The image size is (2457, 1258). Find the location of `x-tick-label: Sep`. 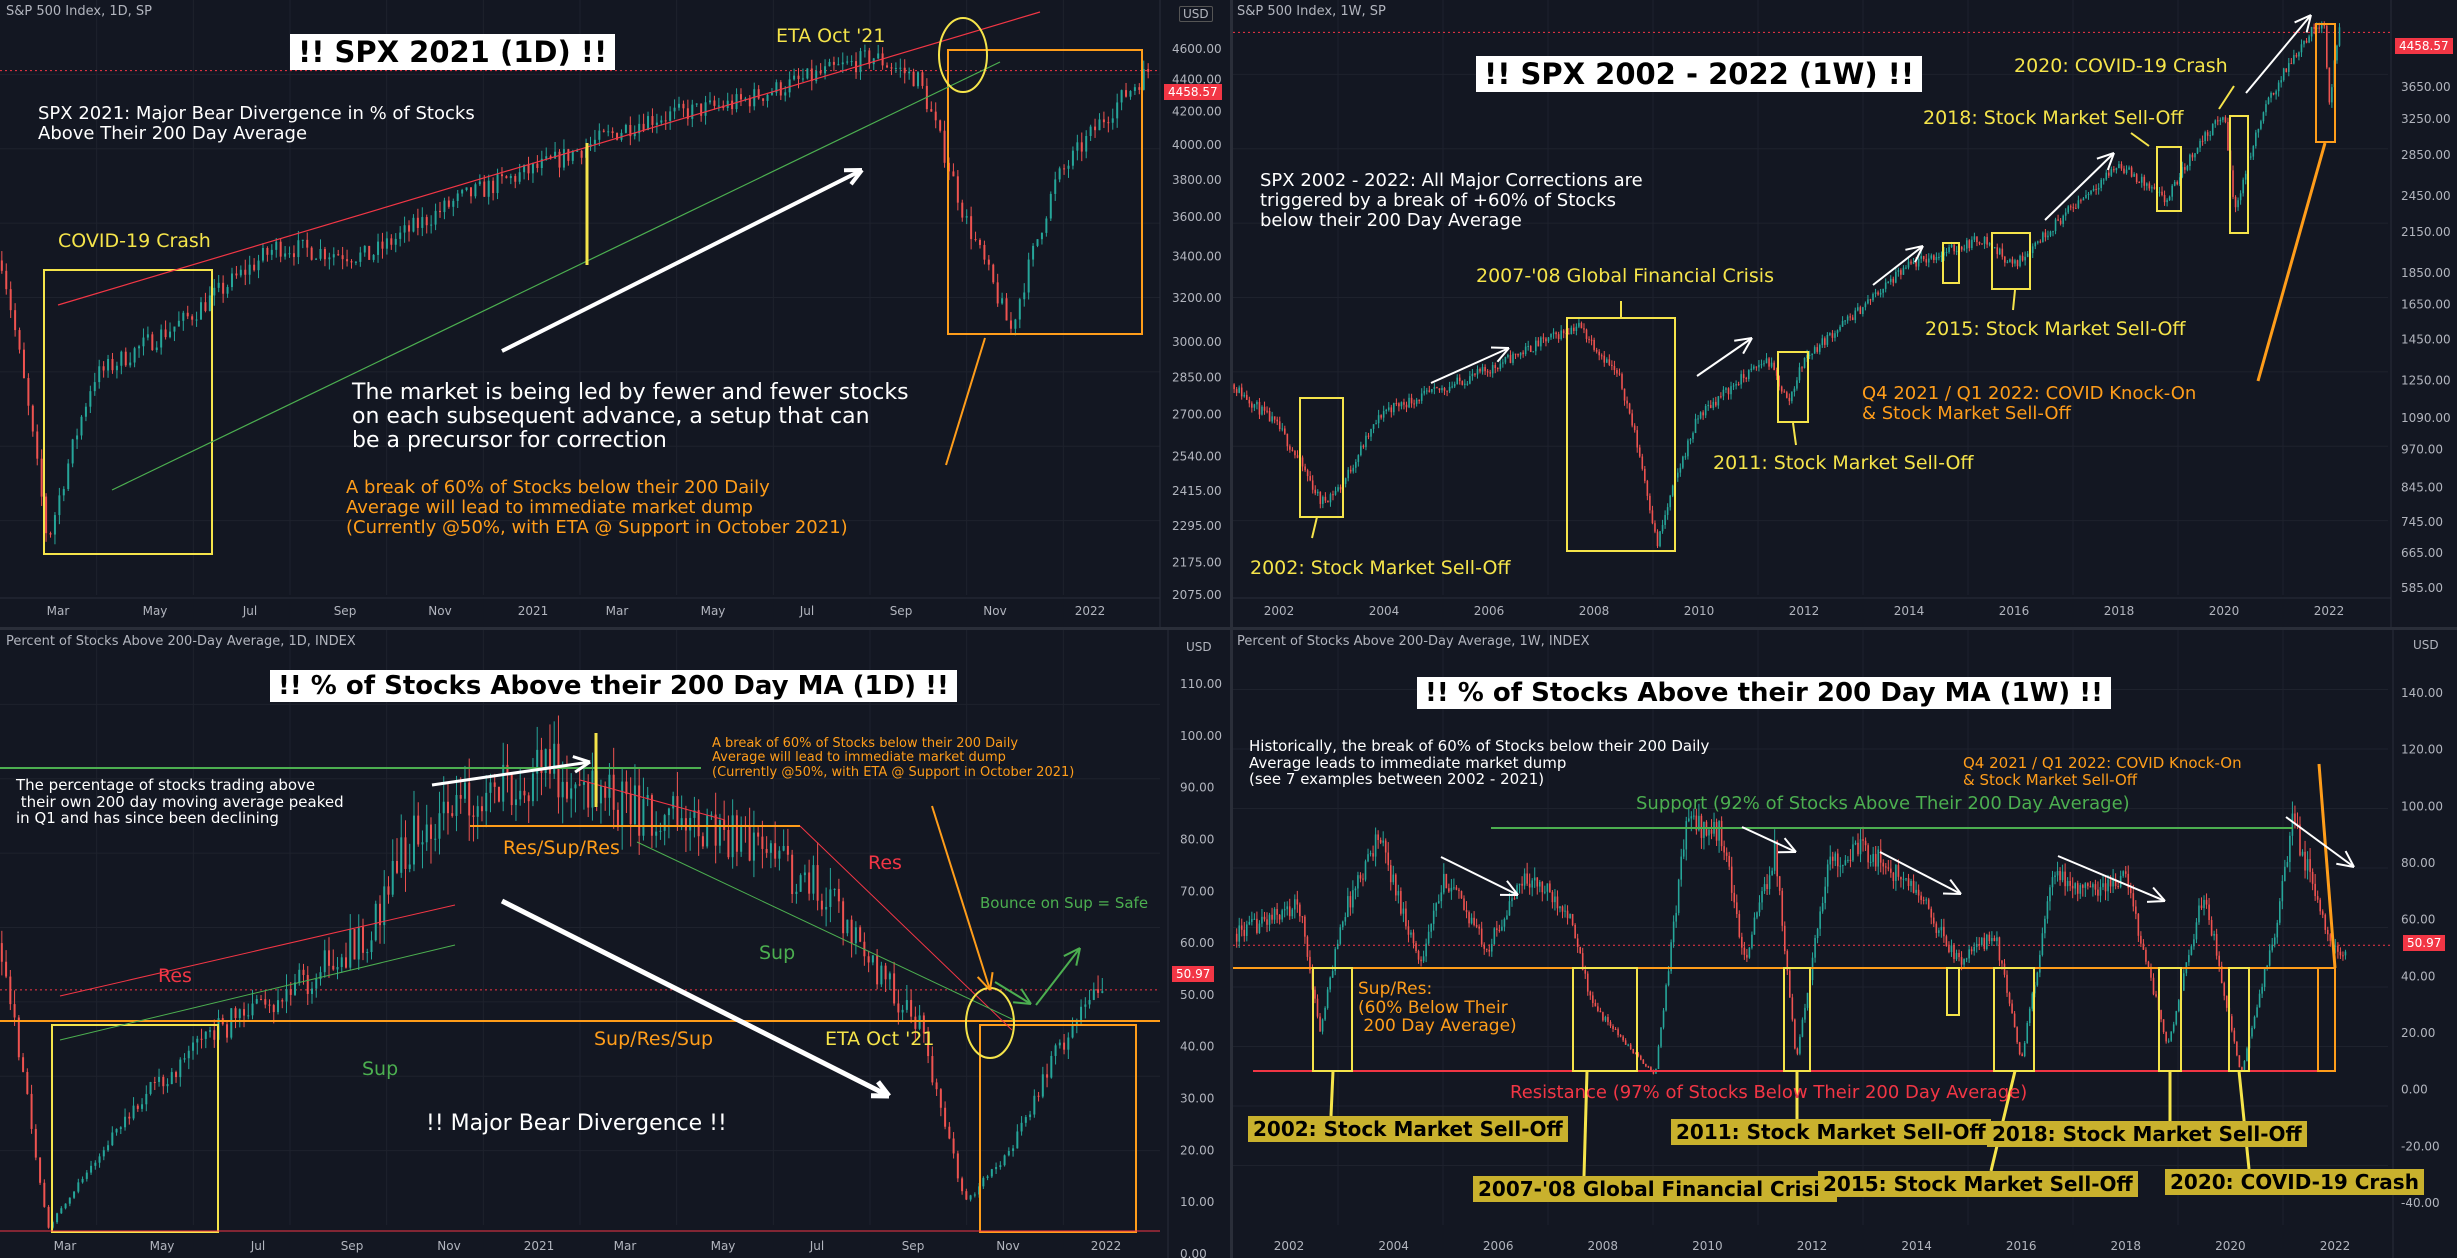

x-tick-label: Sep is located at coordinates (345, 611).